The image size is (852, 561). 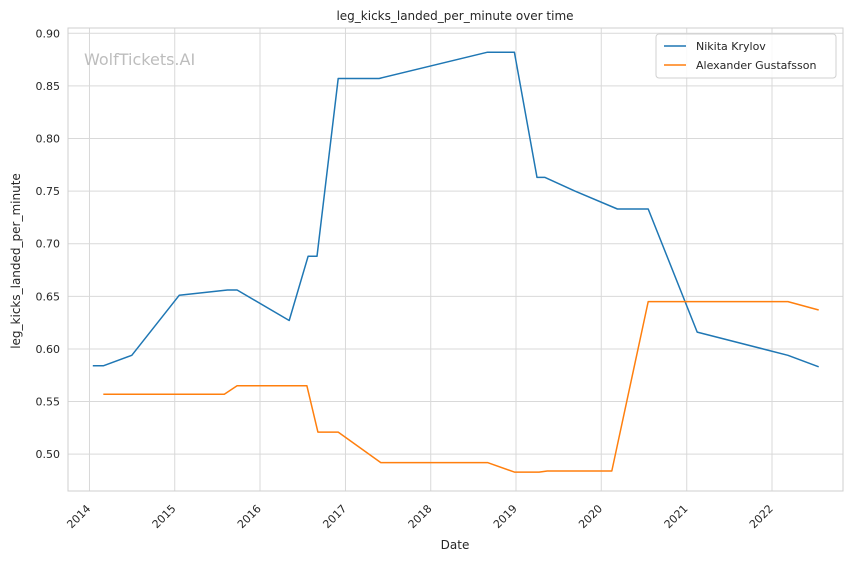 I want to click on x-tick-label: 2019, so click(x=505, y=516).